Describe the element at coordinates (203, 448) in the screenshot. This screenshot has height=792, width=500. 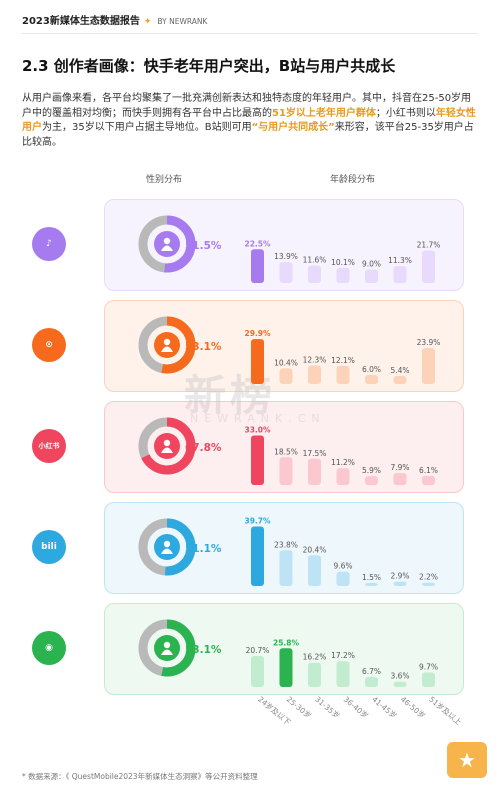
I see `female-share-label: 67.8%` at that location.